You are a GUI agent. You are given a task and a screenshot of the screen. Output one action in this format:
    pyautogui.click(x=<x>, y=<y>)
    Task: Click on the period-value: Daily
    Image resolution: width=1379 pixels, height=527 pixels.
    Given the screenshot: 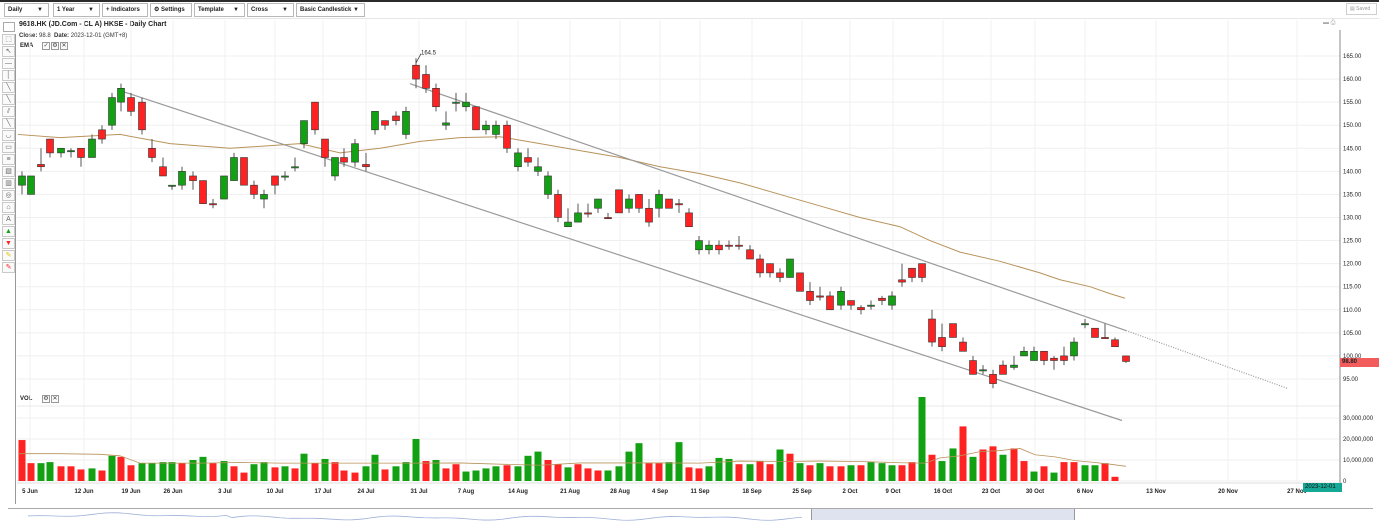 What is the action you would take?
    pyautogui.click(x=15, y=10)
    